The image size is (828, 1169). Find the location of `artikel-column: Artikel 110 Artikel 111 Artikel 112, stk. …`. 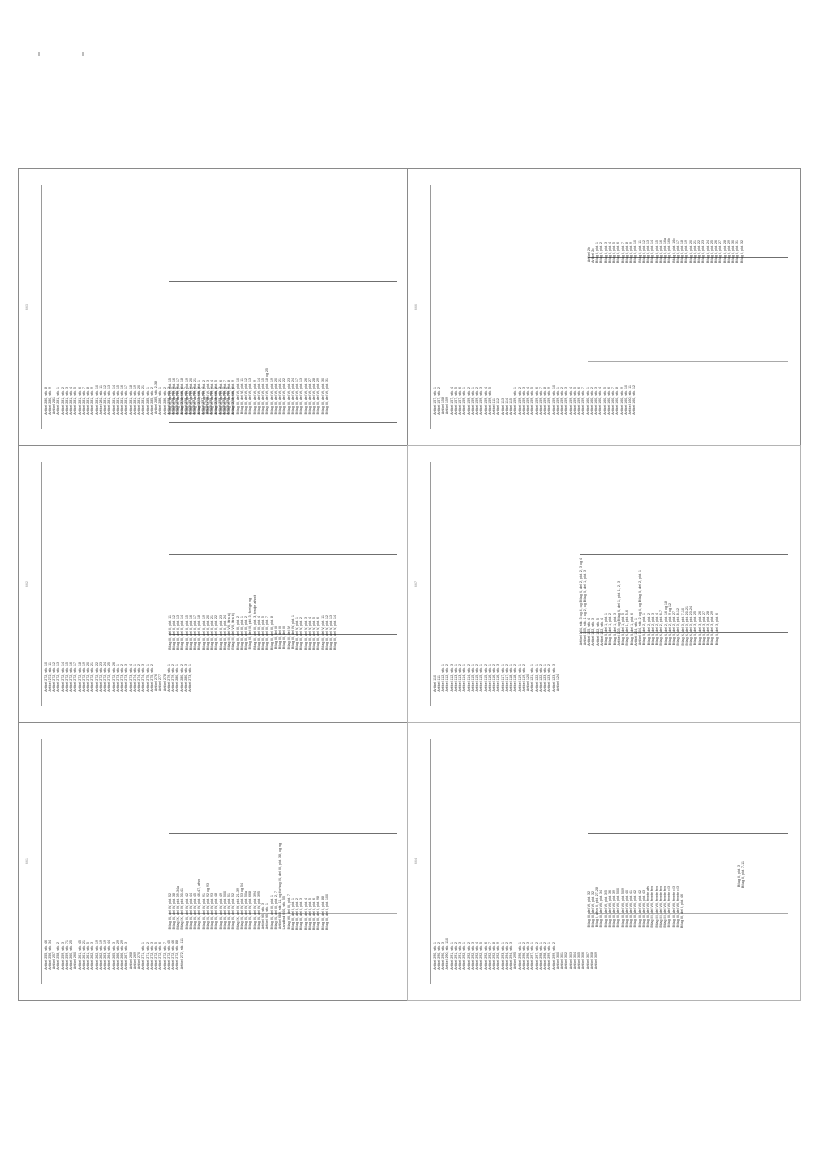

artikel-column: Artikel 110 Artikel 111 Artikel 112, stk. … is located at coordinates (497, 622).